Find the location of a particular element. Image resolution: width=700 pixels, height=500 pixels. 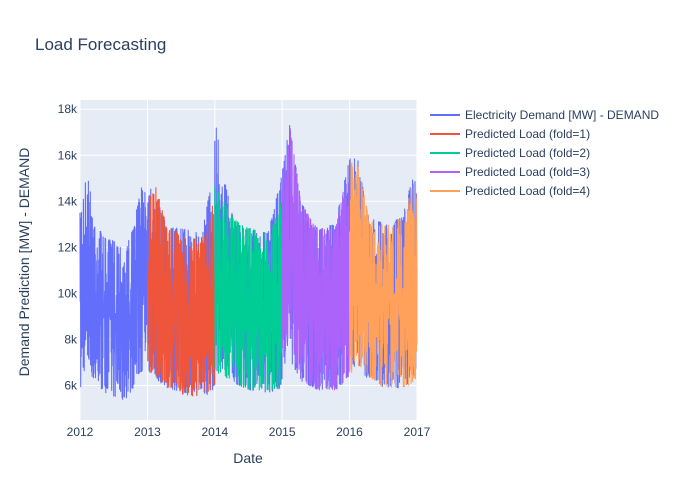

y-axis-ticks: 6k 8k 10k 12k 14k 16k 18k is located at coordinates (68, 247).